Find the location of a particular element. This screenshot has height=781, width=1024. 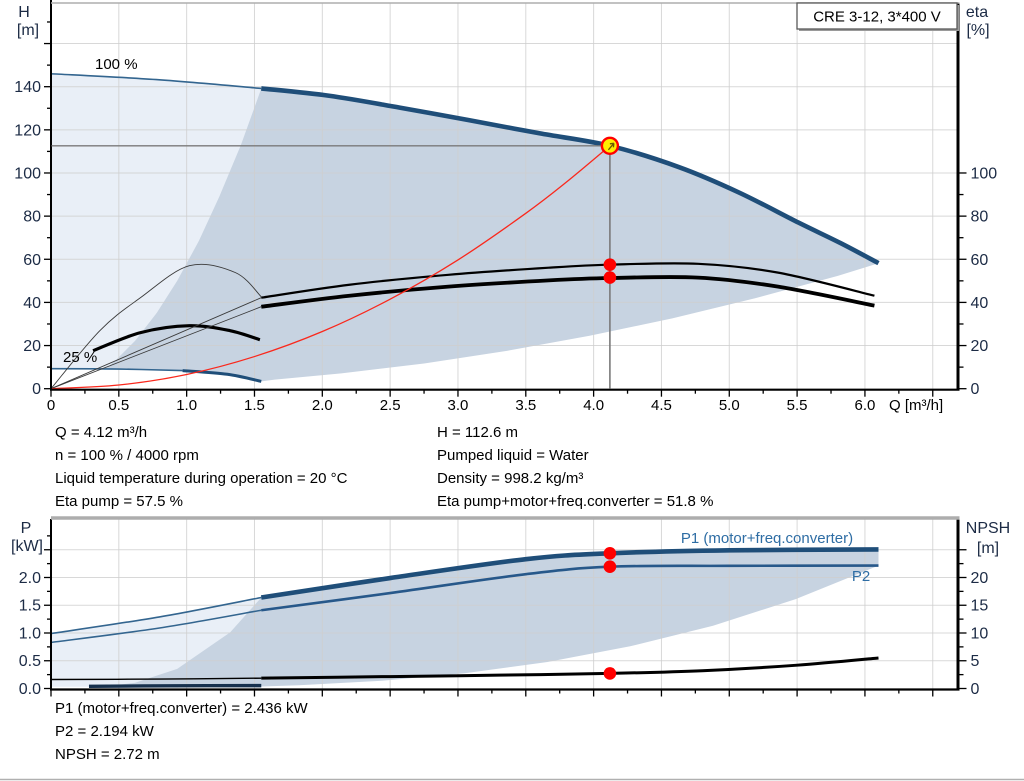

left-tick-label: 40 is located at coordinates (32, 303).